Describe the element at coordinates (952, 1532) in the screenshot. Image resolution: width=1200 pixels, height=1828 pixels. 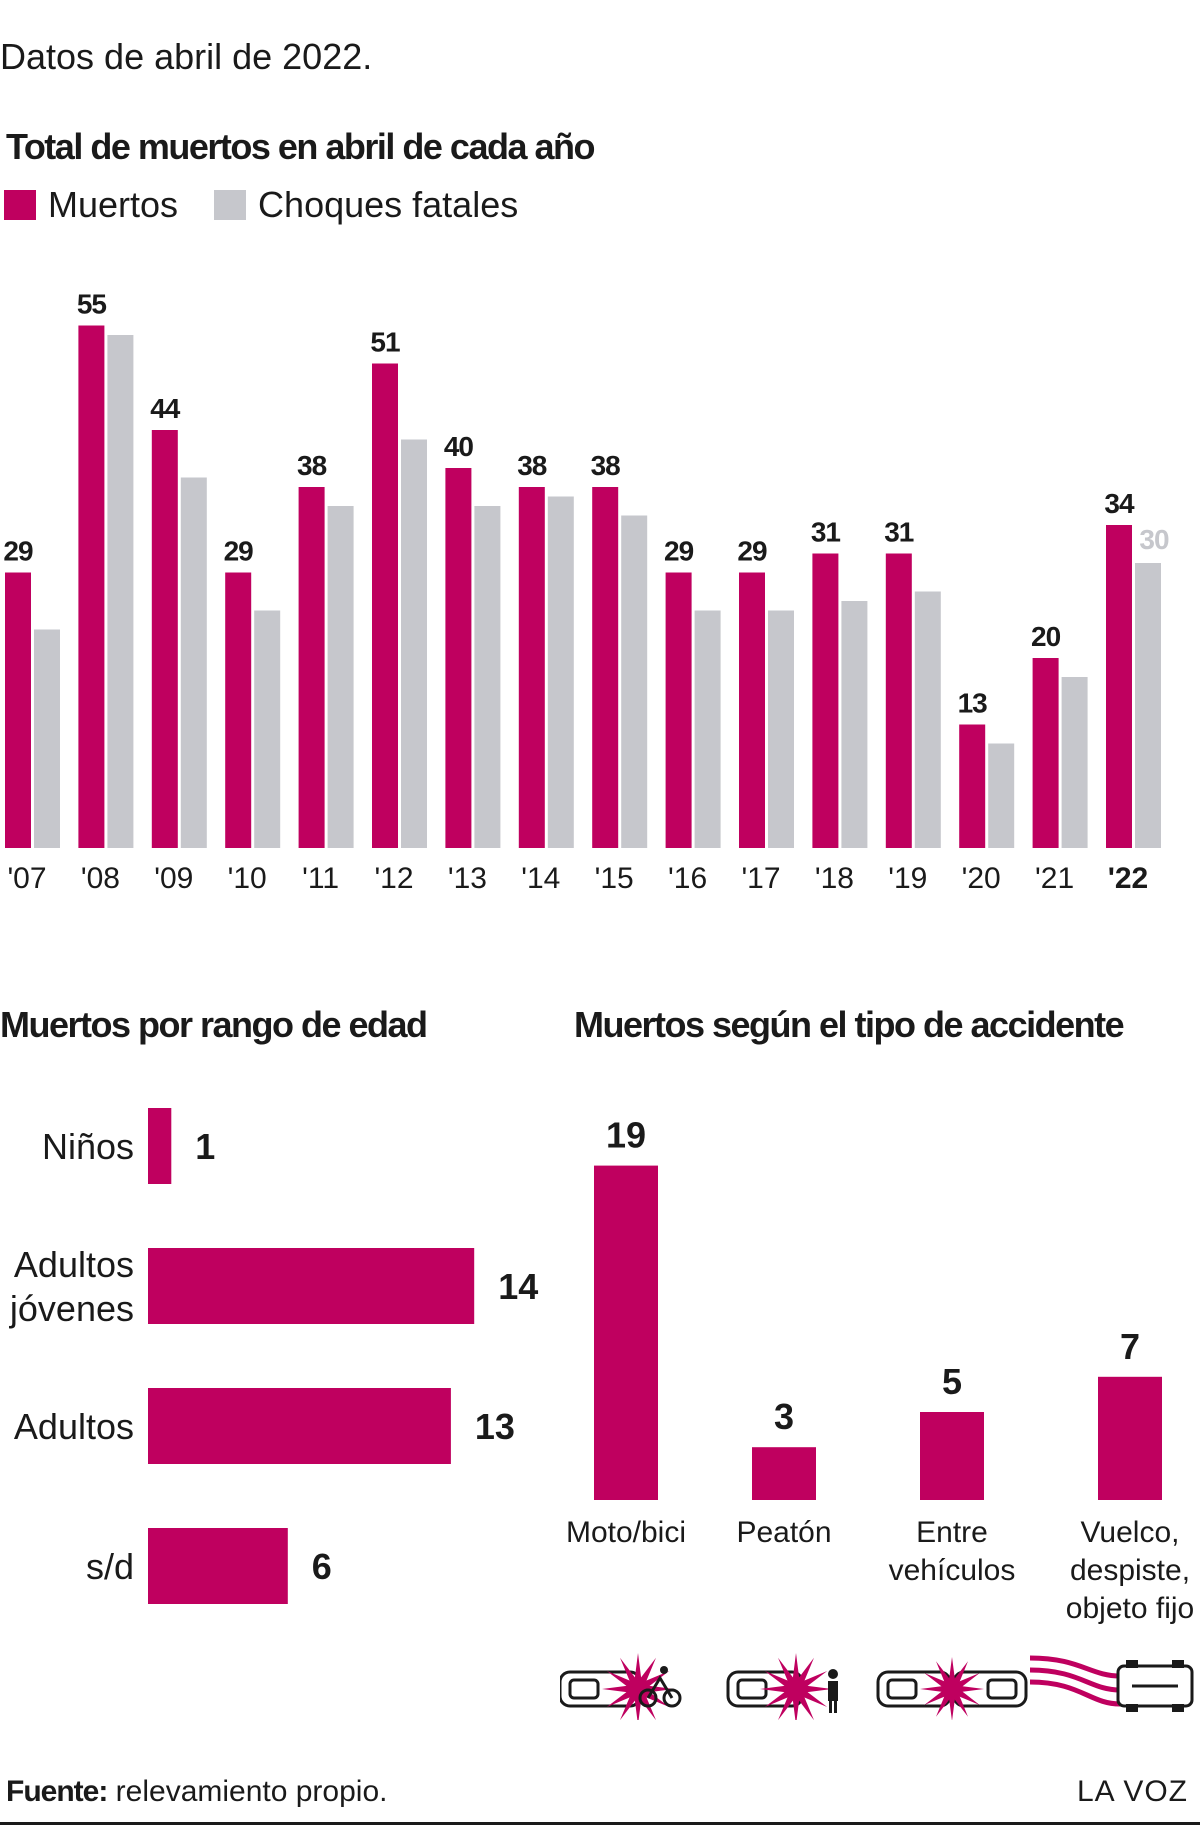
I see `type-label-line: Entre` at that location.